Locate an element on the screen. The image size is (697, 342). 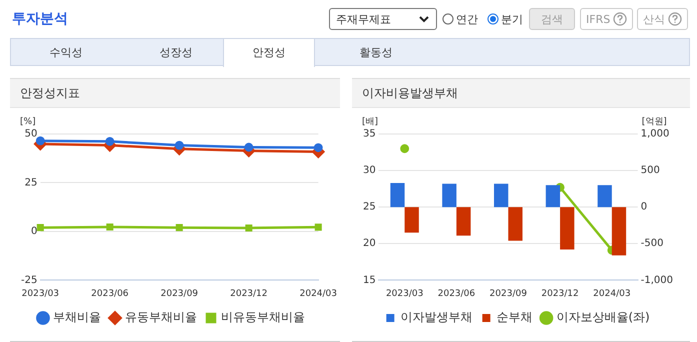
text: 안정성 is located at coordinates (269, 52).